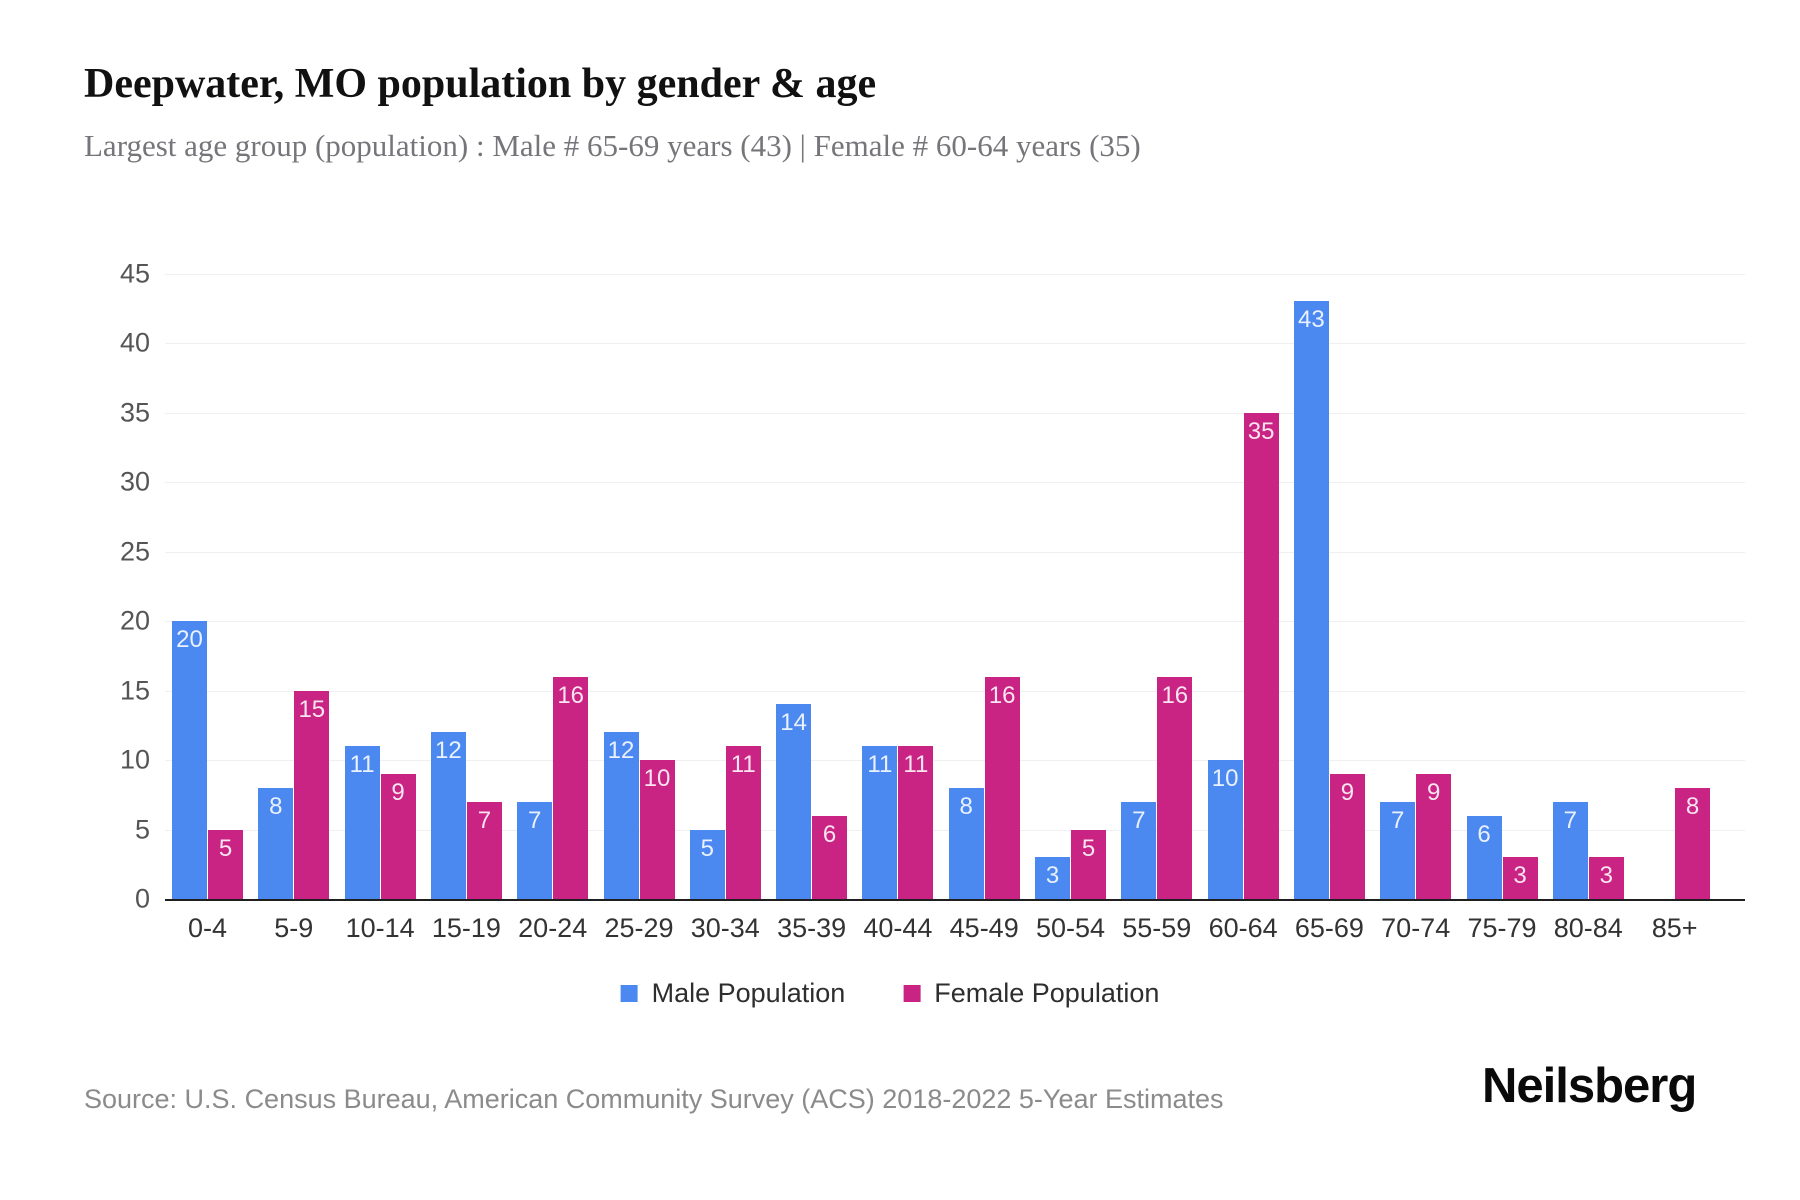 The width and height of the screenshot is (1800, 1200). What do you see at coordinates (448, 751) in the screenshot?
I see `bar-value-label: 12` at bounding box center [448, 751].